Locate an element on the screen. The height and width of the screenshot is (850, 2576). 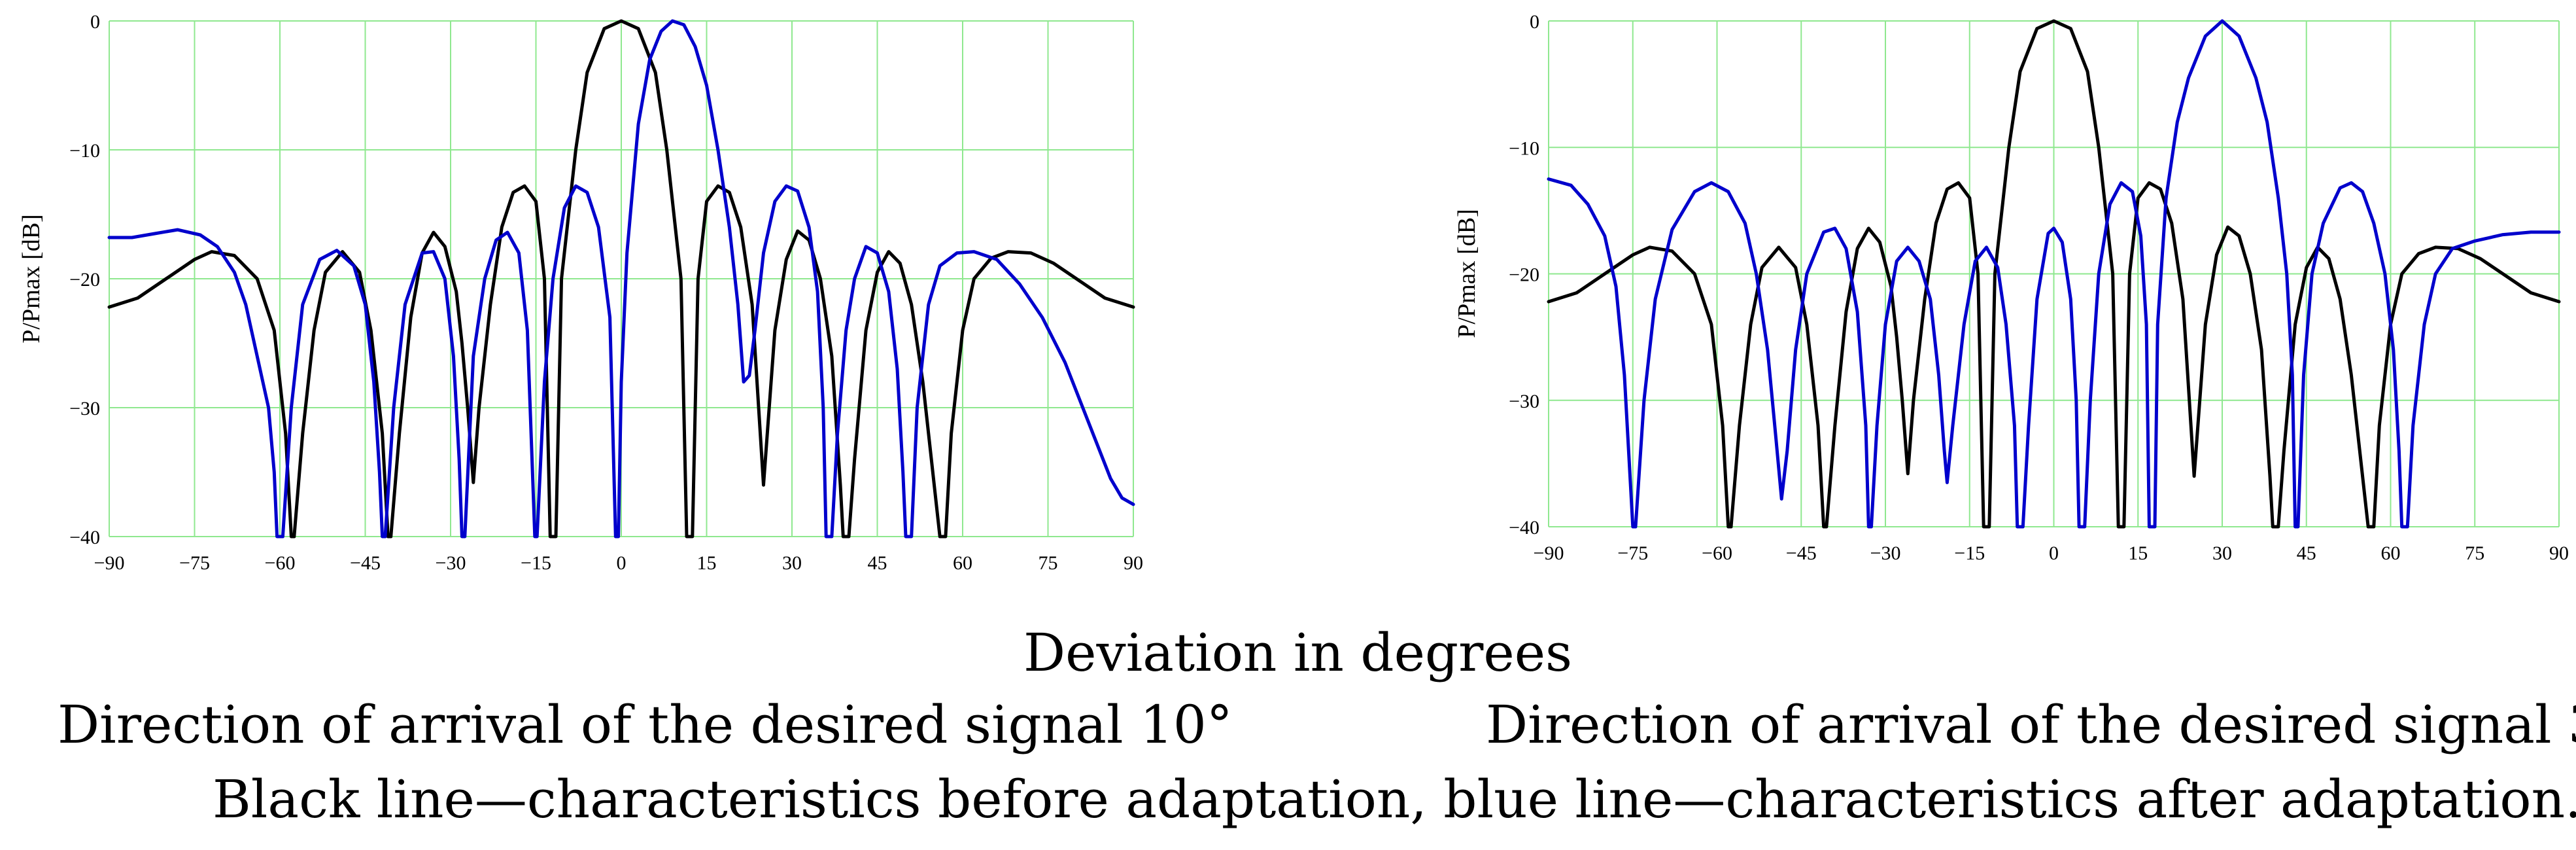
chart-right-x-tick-label: 75 is located at coordinates (2475, 553).